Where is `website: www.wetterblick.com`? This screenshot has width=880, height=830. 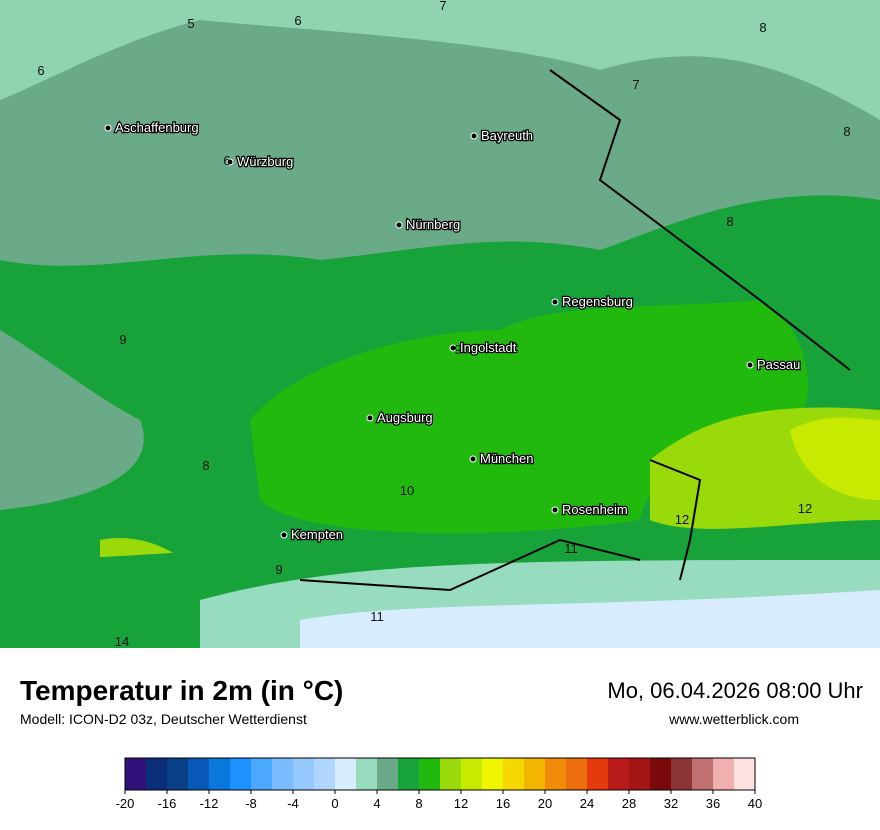 website: www.wetterblick.com is located at coordinates (733, 719).